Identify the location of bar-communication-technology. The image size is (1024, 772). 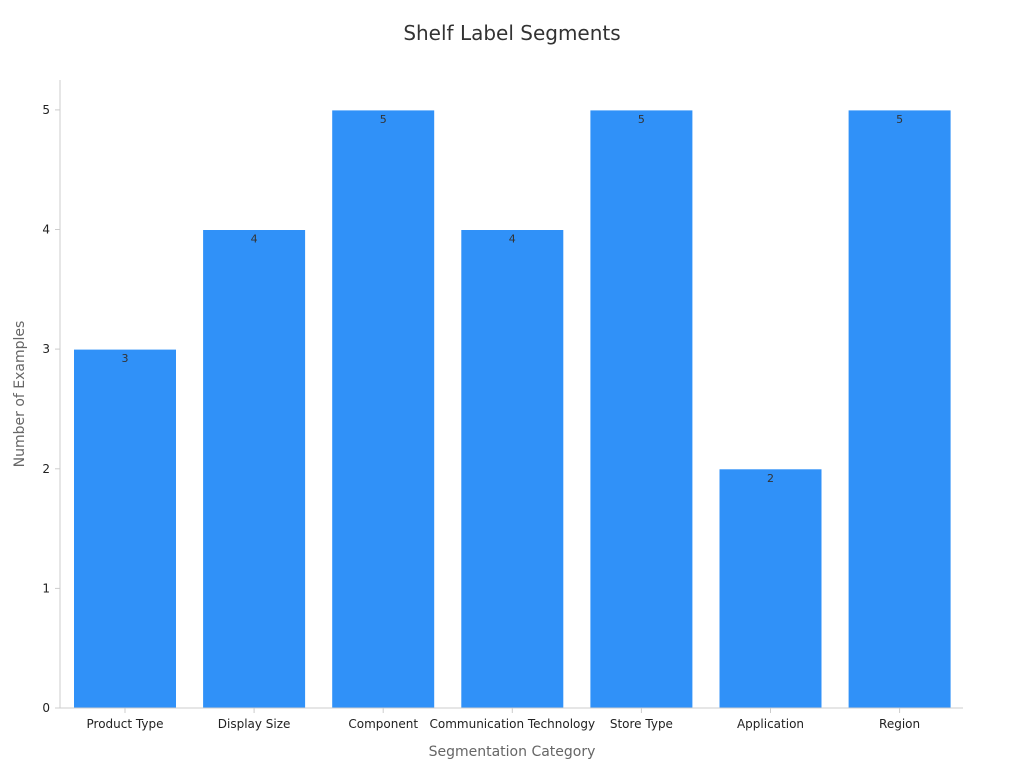
(512, 469).